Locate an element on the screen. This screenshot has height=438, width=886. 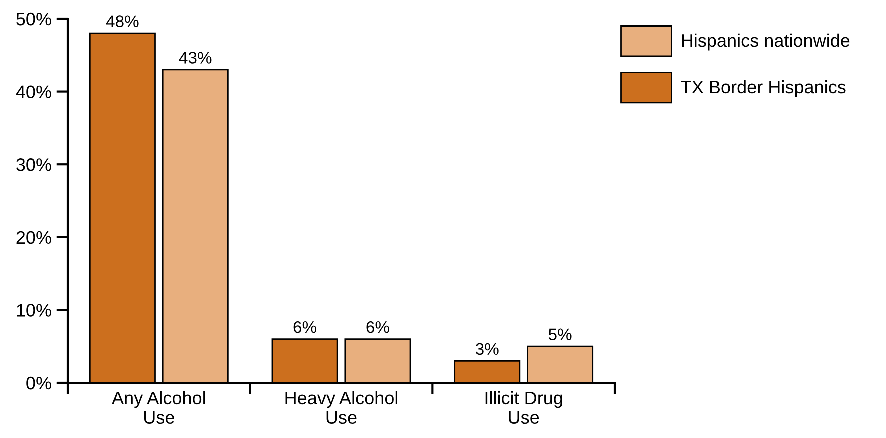
y-tick-label: 20% is located at coordinates (34, 237).